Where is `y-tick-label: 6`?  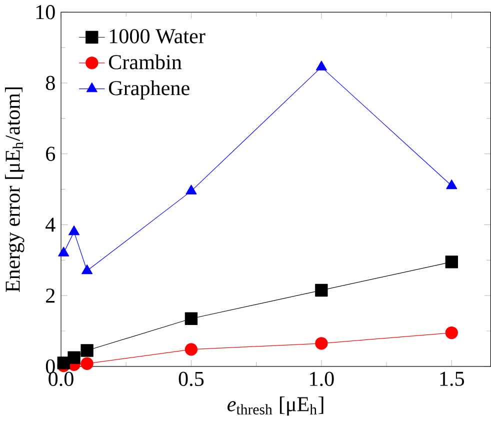 y-tick-label: 6 is located at coordinates (51, 154).